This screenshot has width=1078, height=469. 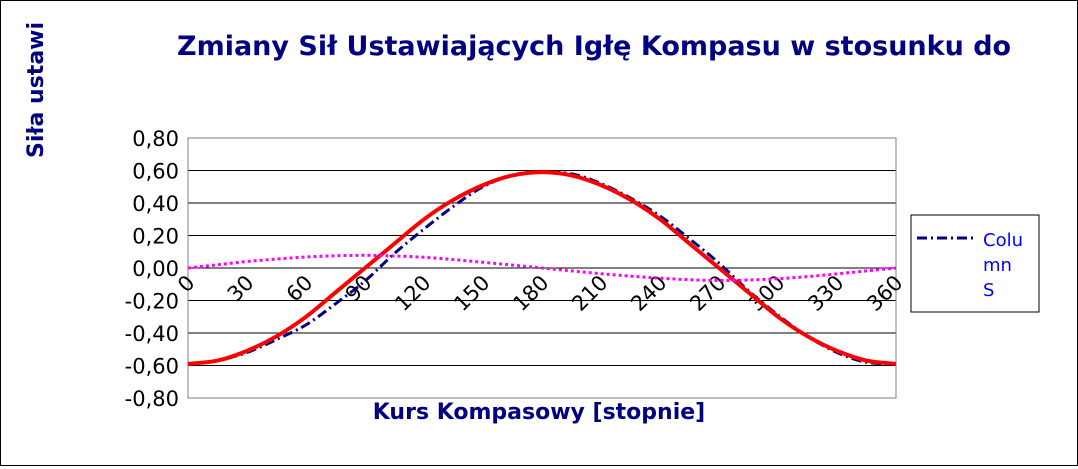 I want to click on x-tick-label: 30, so click(x=241, y=289).